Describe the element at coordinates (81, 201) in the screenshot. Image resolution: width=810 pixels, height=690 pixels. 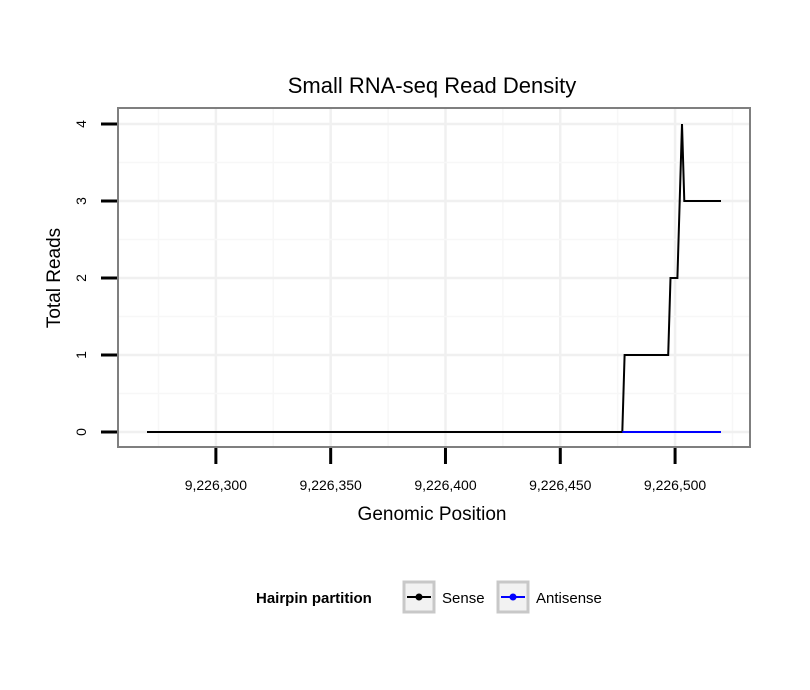
I see `y-tick-label: 3` at that location.